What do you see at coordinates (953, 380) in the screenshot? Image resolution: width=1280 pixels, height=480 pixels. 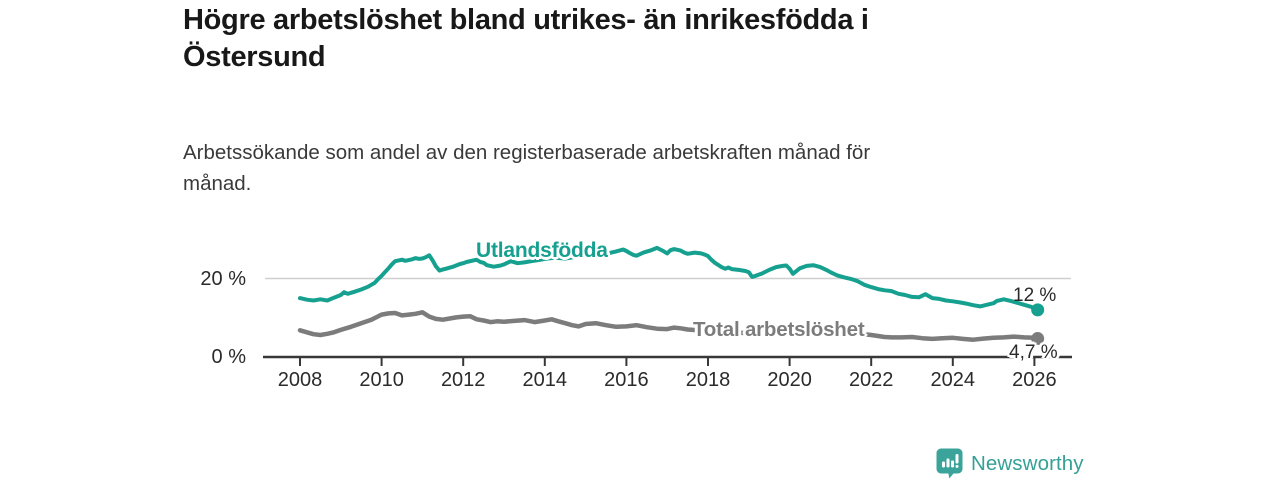 I see `x-tick-label: 2024` at bounding box center [953, 380].